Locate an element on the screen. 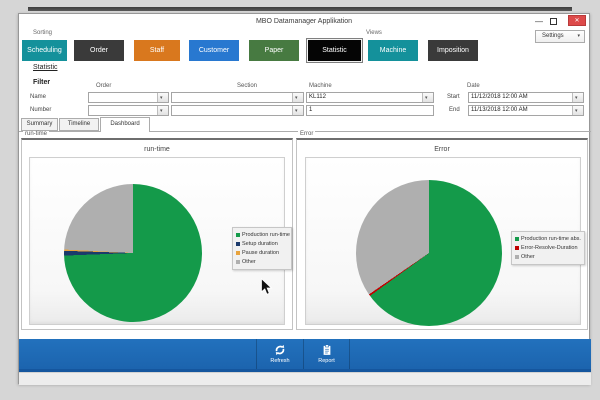  breadcrumb: Statistic is located at coordinates (45, 67).